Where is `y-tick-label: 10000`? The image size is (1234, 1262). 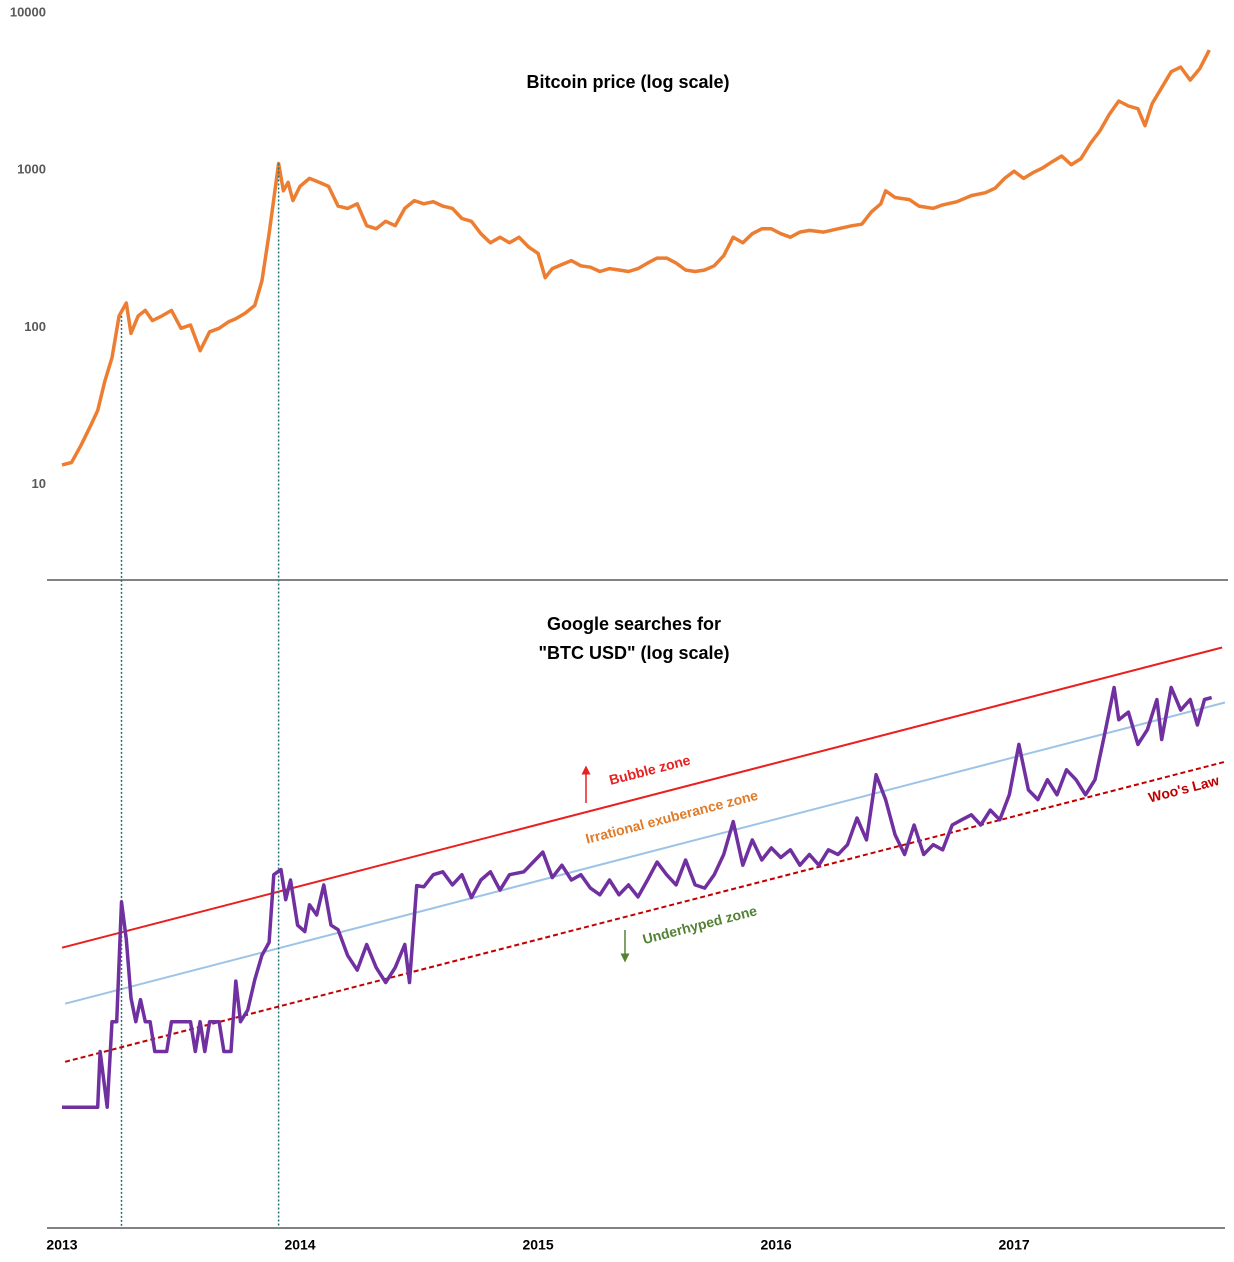 y-tick-label: 10000 is located at coordinates (28, 12).